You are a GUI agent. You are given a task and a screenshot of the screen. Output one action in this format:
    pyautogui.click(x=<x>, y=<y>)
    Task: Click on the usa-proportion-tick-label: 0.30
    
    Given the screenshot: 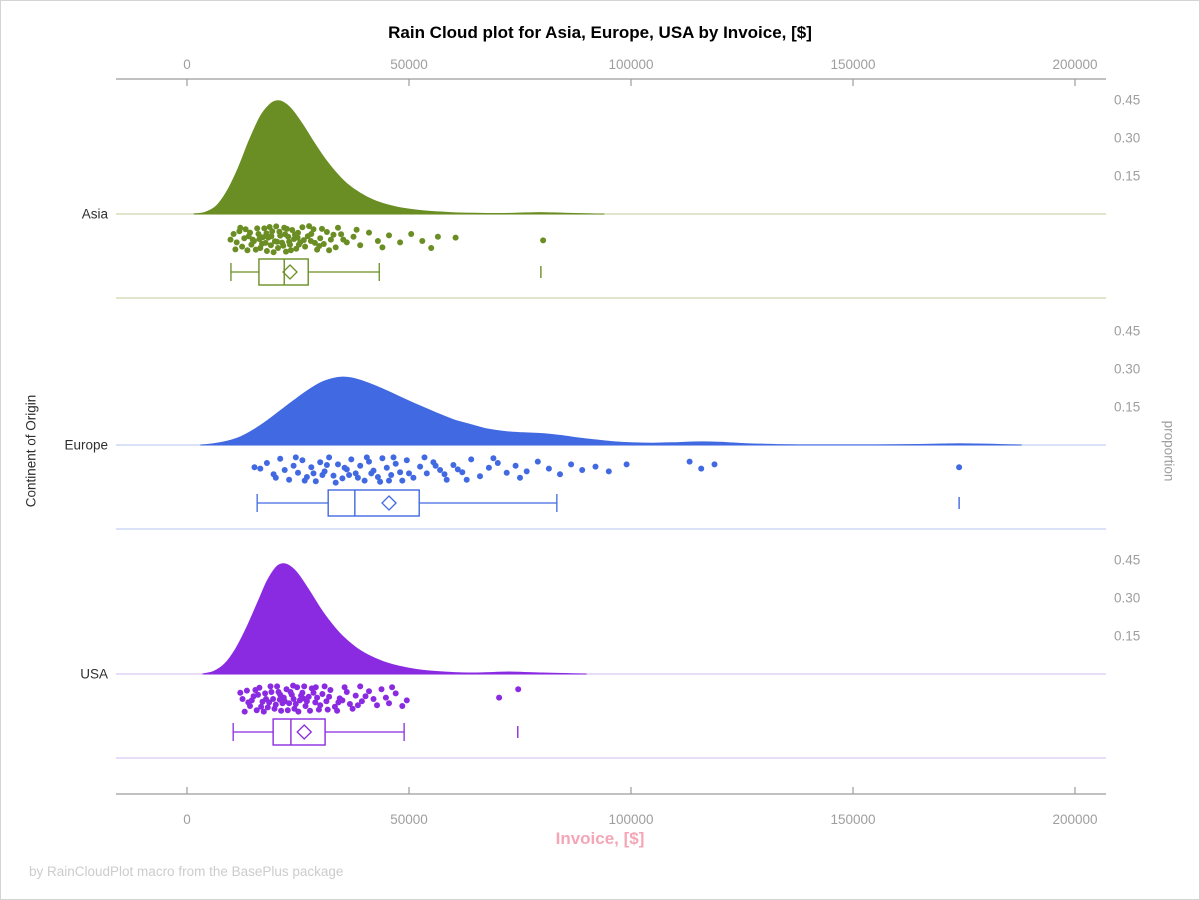 What is the action you would take?
    pyautogui.click(x=1127, y=598)
    